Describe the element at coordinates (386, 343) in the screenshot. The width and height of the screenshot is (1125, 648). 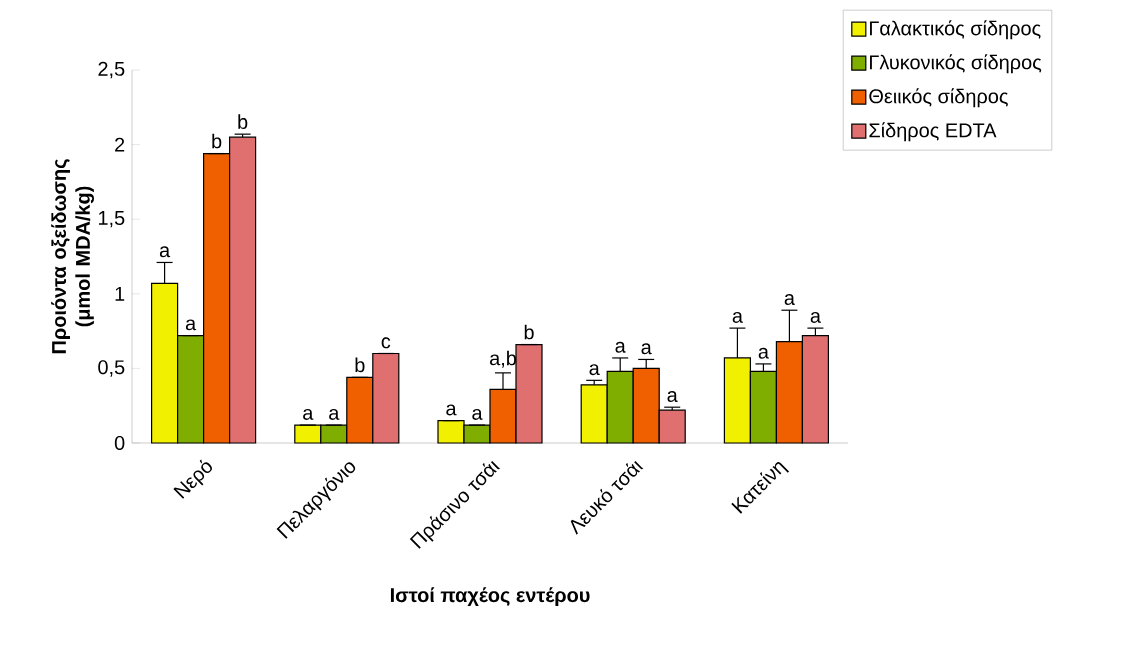
I see `data-label: c` at that location.